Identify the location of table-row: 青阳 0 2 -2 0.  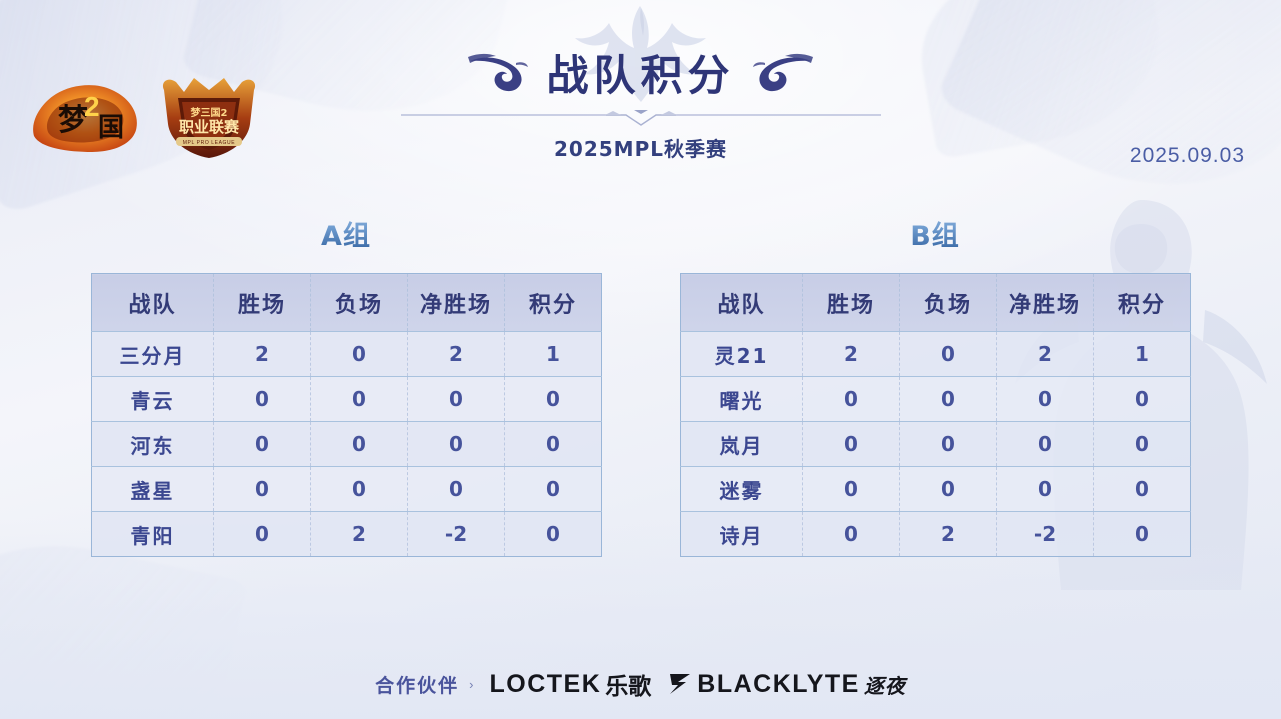
(346, 534).